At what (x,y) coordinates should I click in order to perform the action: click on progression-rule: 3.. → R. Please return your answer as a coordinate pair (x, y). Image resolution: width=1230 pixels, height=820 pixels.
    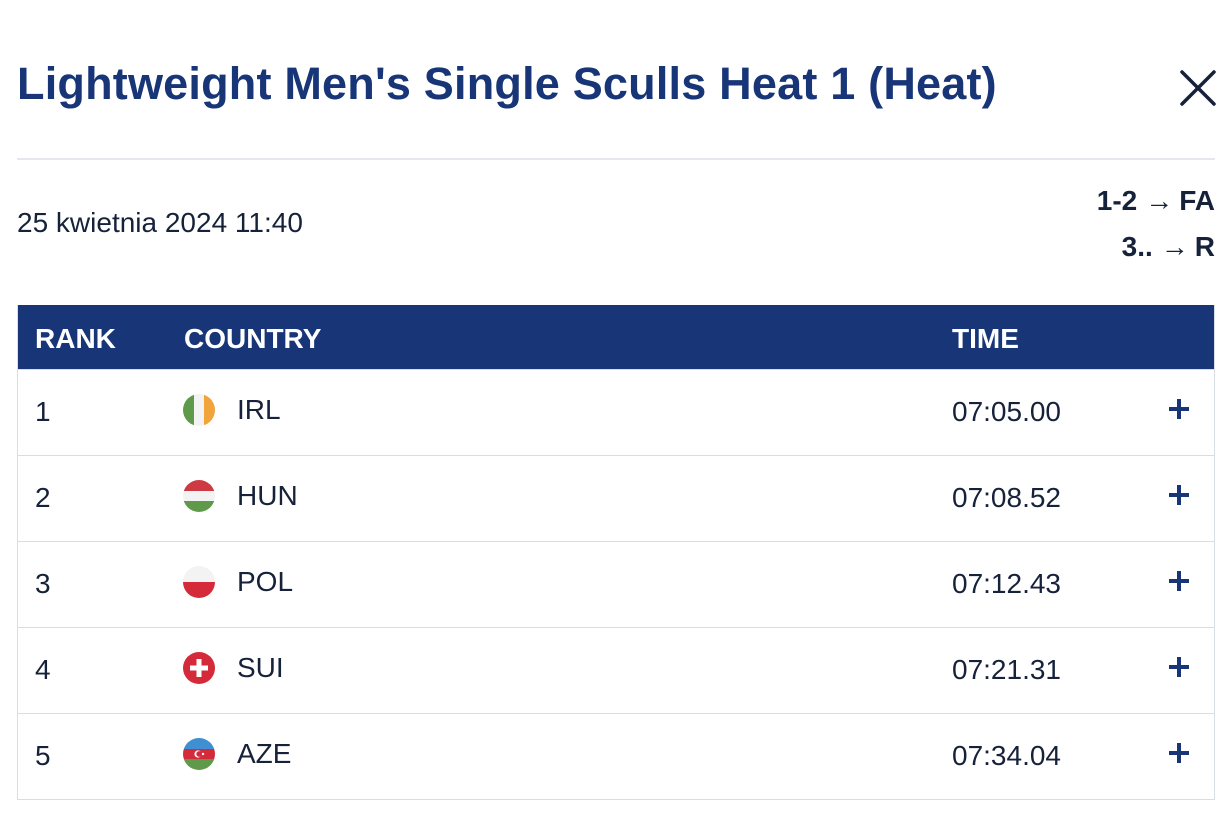
    Looking at the image, I should click on (1156, 253).